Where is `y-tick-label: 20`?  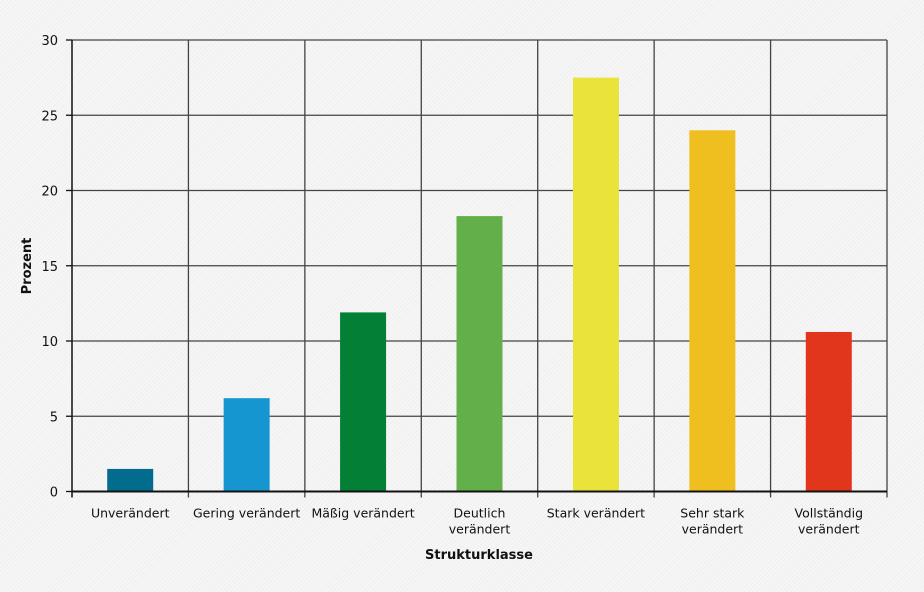
y-tick-label: 20 is located at coordinates (49, 192).